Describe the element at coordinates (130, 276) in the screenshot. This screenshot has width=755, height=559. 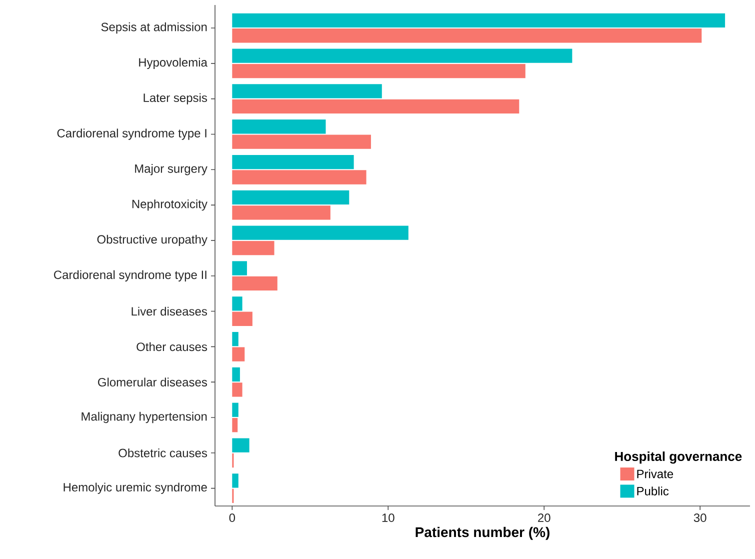
I see `y-tick-label: Cardiorenal syndrome type II` at that location.